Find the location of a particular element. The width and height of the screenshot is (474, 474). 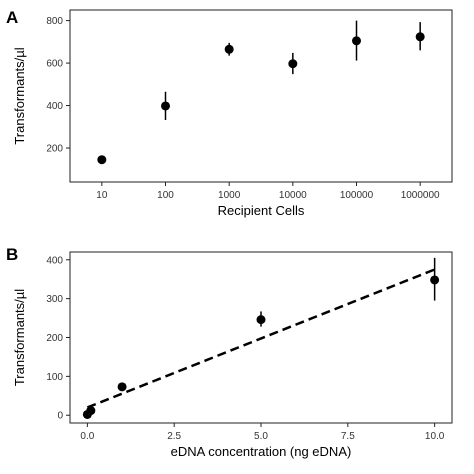

y-tick-label-b: 300 is located at coordinates (54, 299).